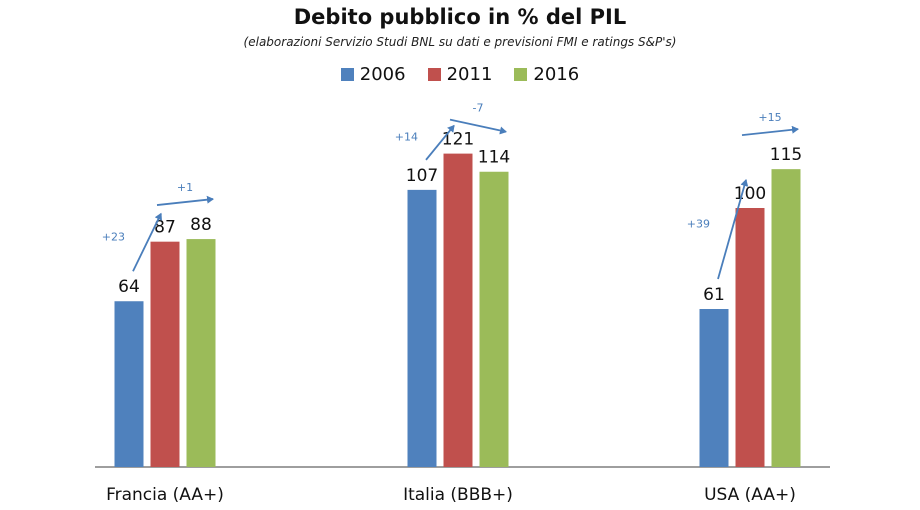 Image resolution: width=920 pixels, height=510 pixels. What do you see at coordinates (494, 158) in the screenshot?
I see `data-label: 114` at bounding box center [494, 158].